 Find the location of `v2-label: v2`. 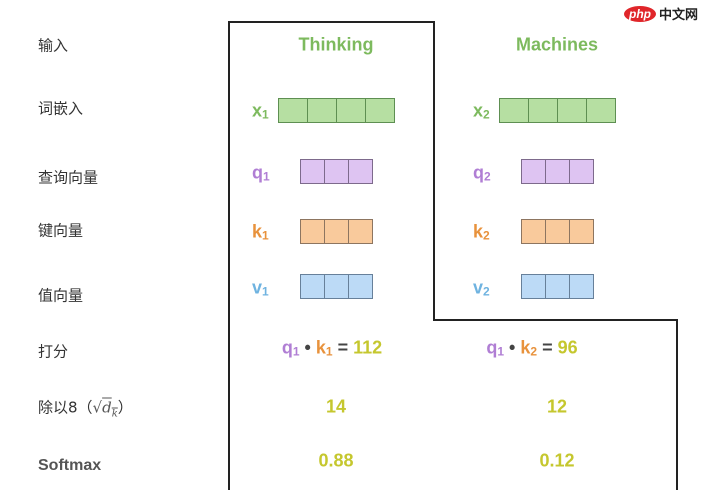

v2-label: v2 is located at coordinates (481, 288).